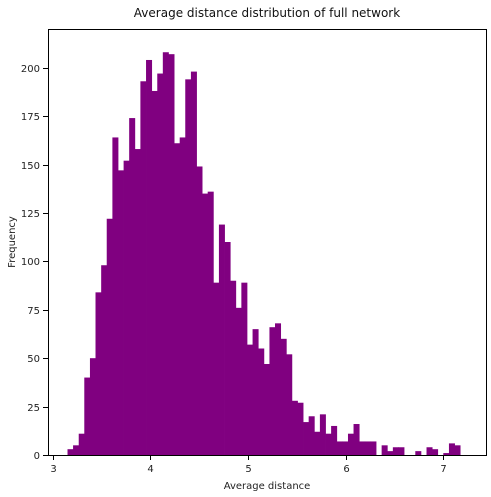 Image resolution: width=491 pixels, height=497 pixels. I want to click on y-axis-ticks: 0 25 50 75 100 125 150 175 200, so click(34, 263).